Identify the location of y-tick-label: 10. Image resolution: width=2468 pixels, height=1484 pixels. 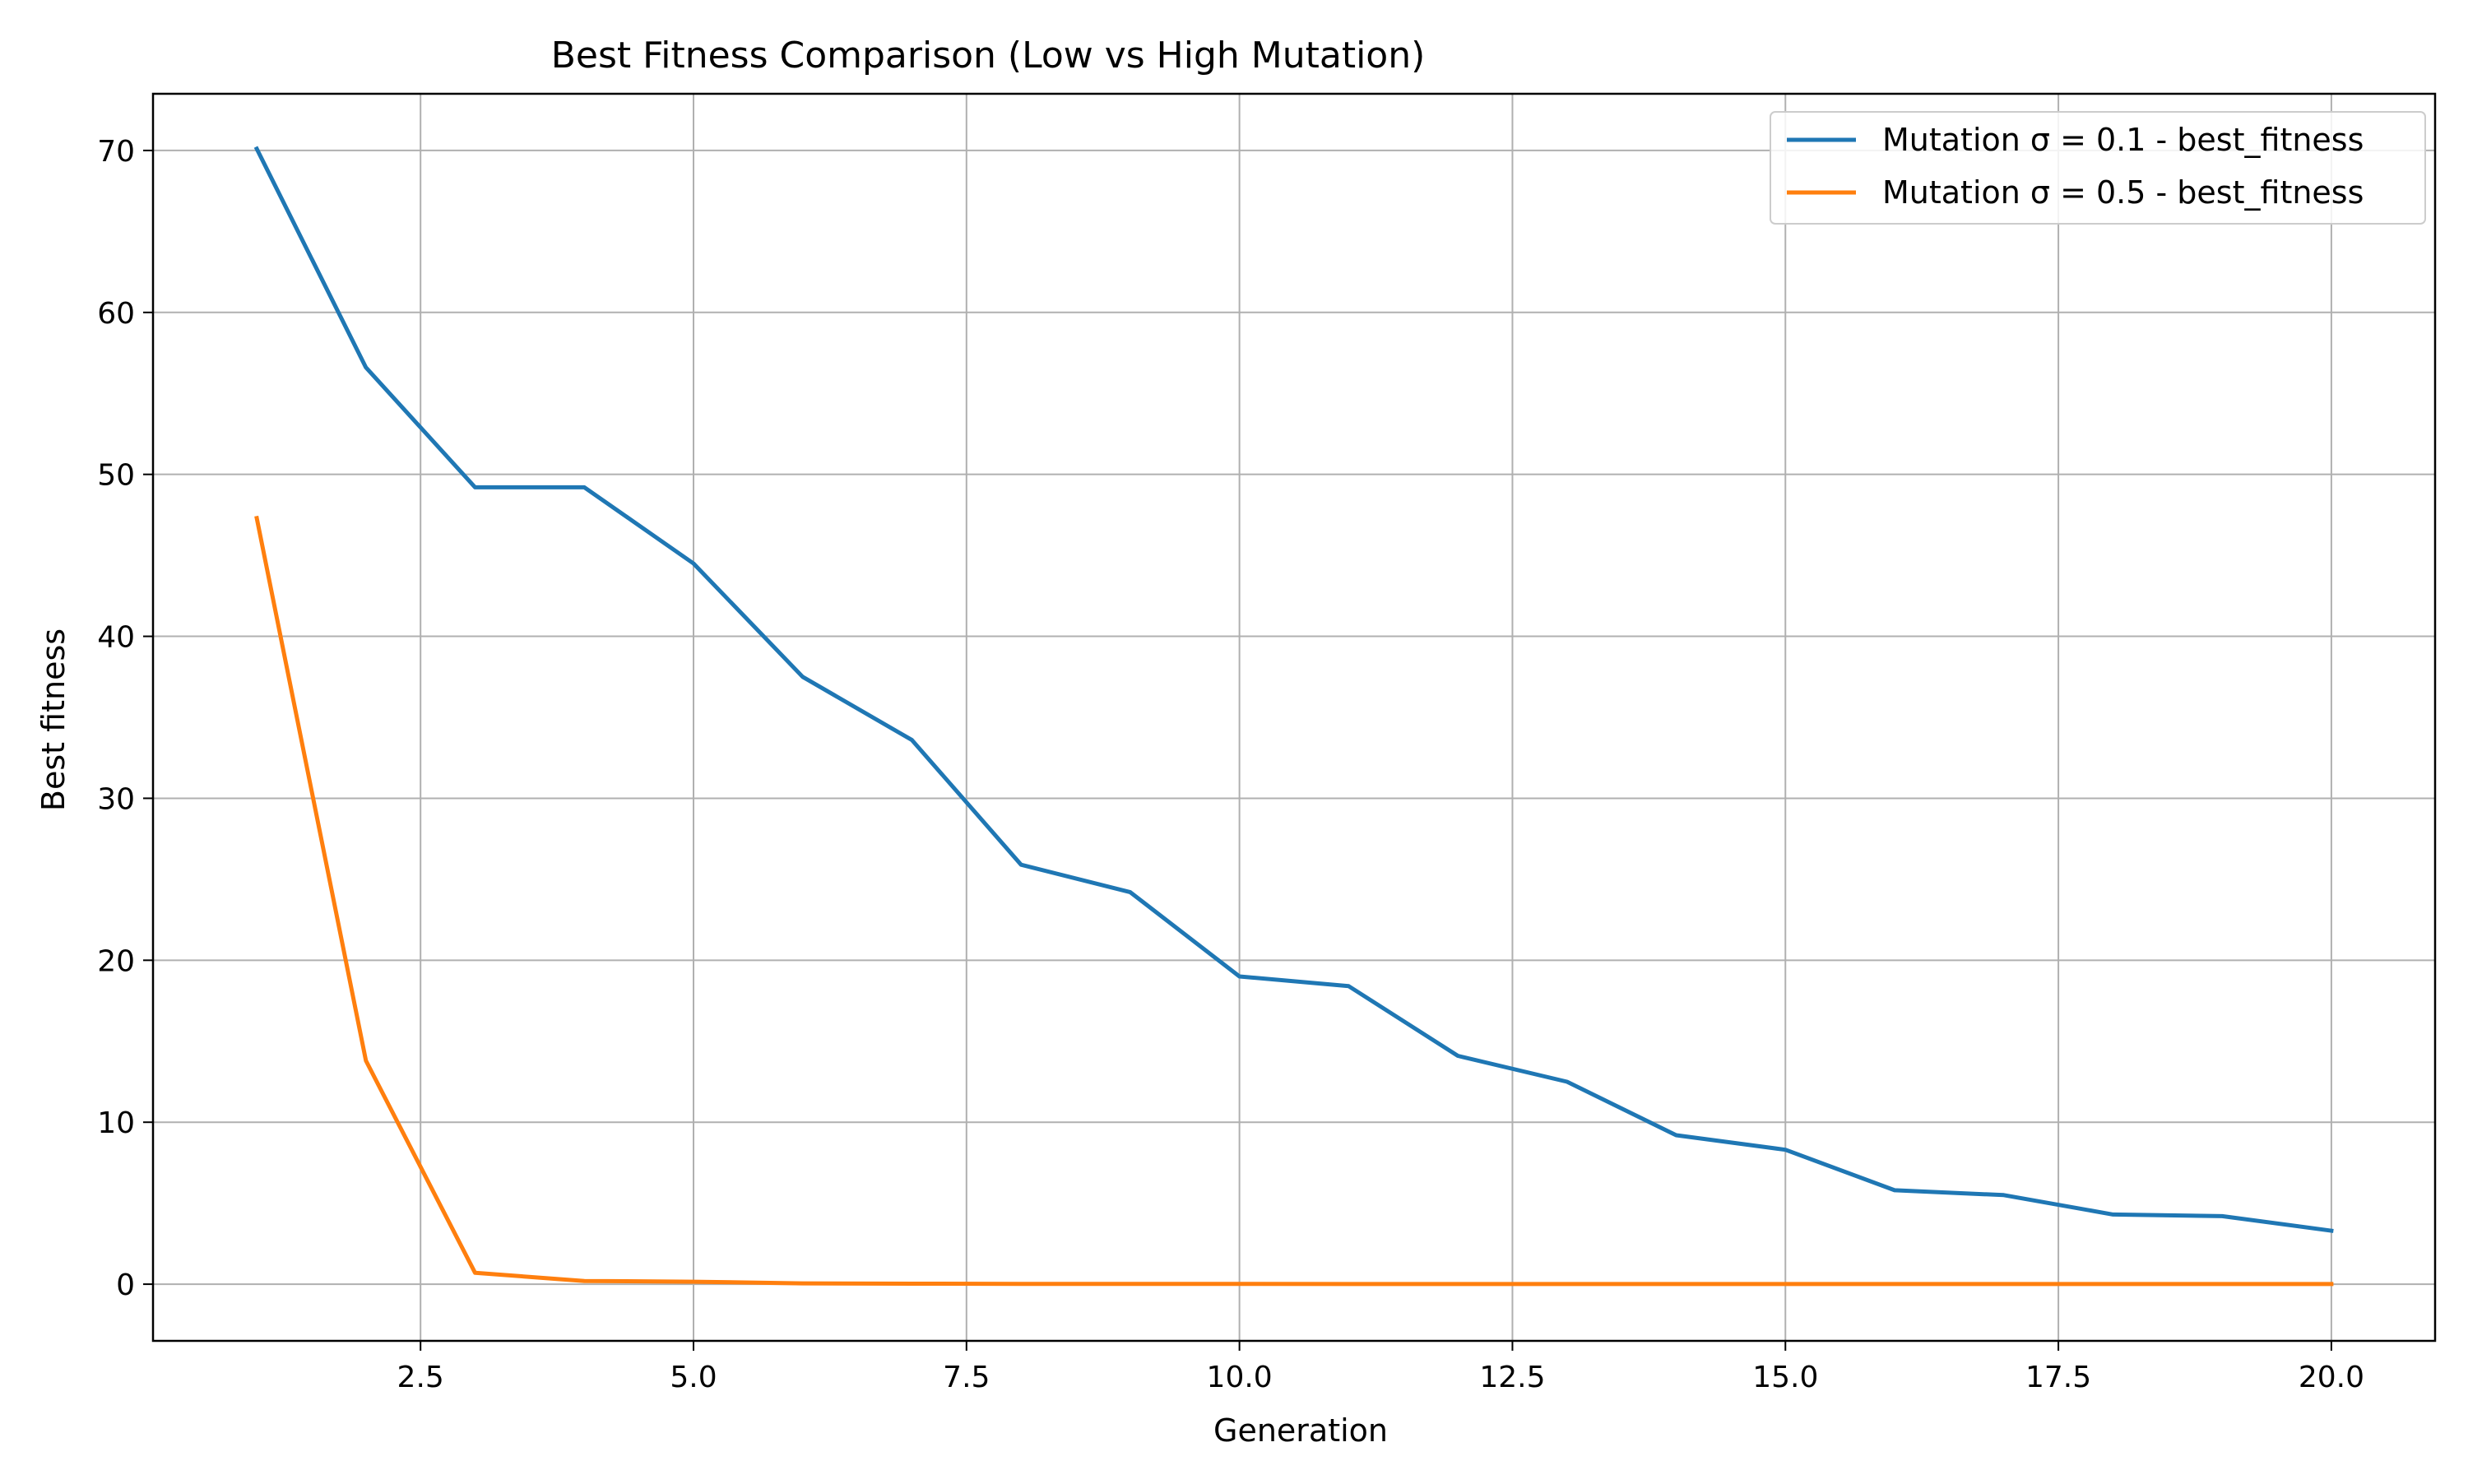
(116, 1123).